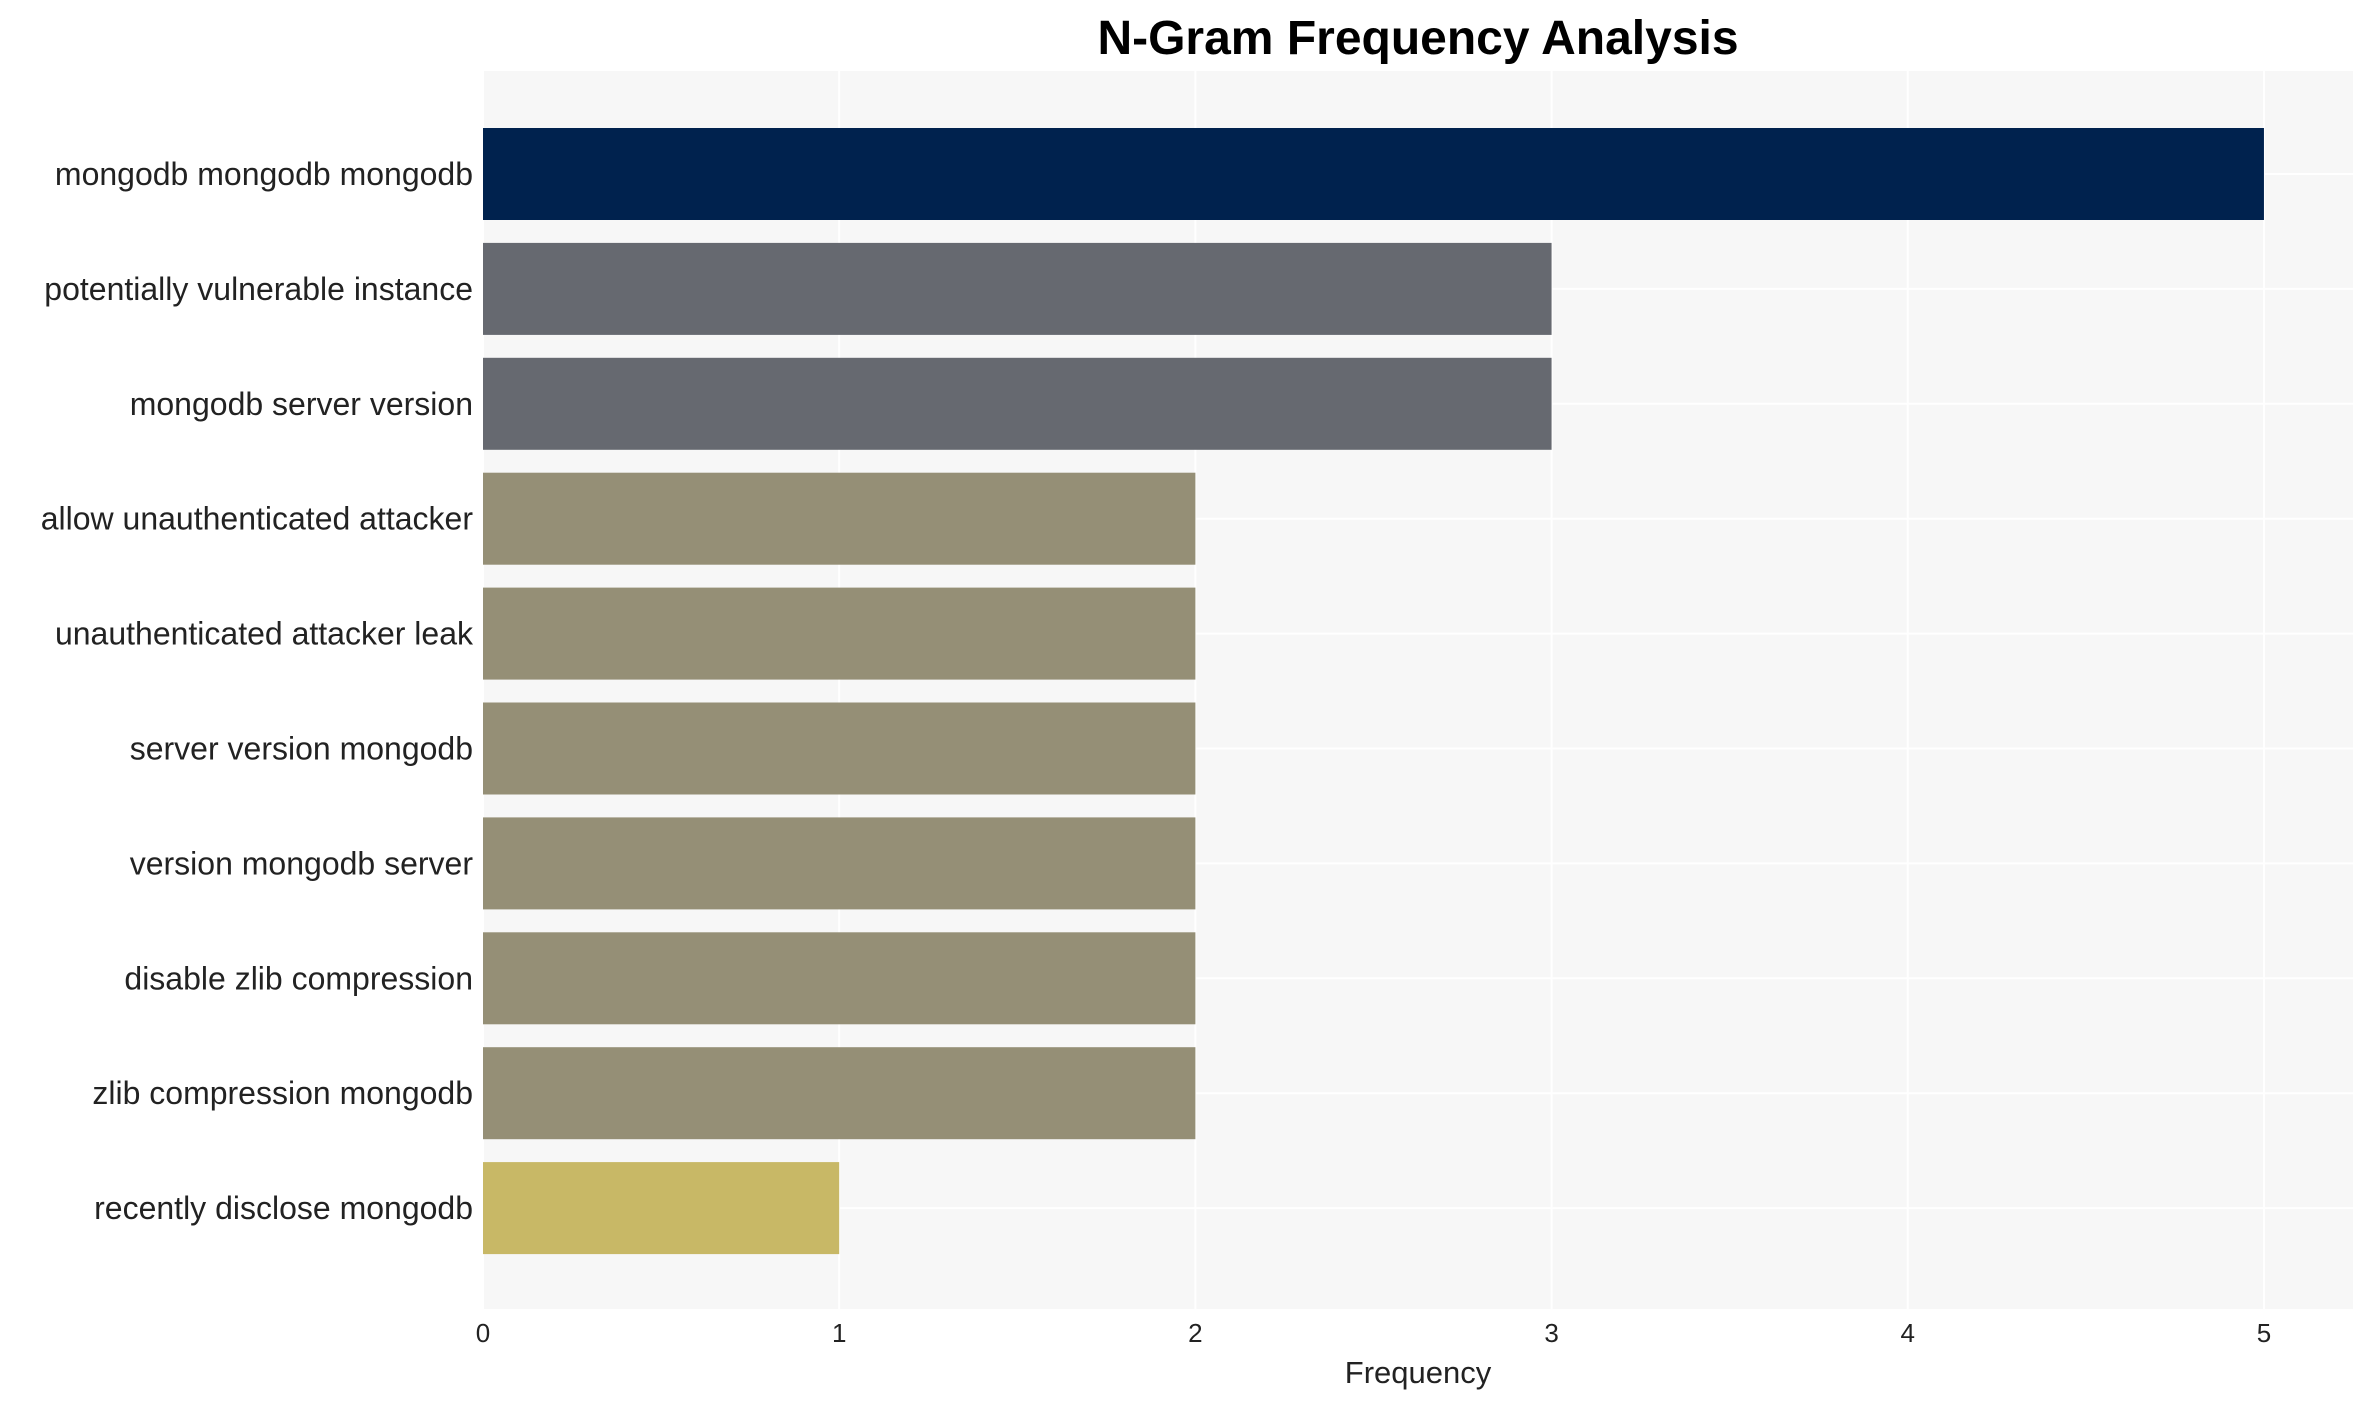  What do you see at coordinates (839, 1333) in the screenshot?
I see `x-tick-label: 1` at bounding box center [839, 1333].